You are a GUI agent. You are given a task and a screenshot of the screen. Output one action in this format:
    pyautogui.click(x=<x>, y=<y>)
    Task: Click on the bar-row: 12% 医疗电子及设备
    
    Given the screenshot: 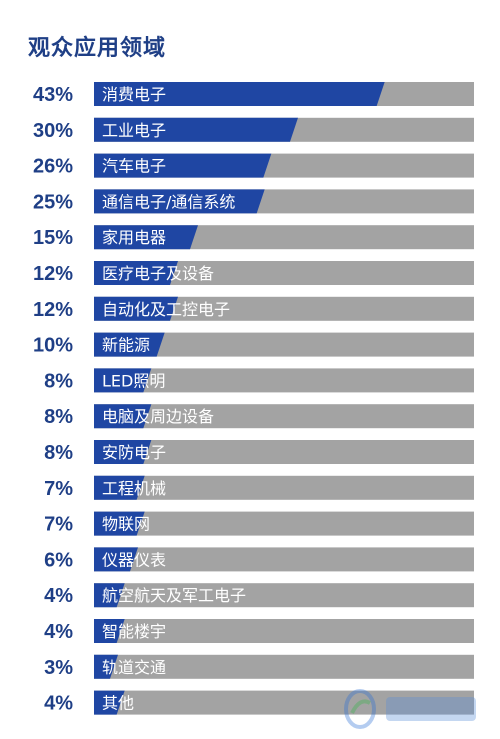 What is the action you would take?
    pyautogui.click(x=253, y=273)
    